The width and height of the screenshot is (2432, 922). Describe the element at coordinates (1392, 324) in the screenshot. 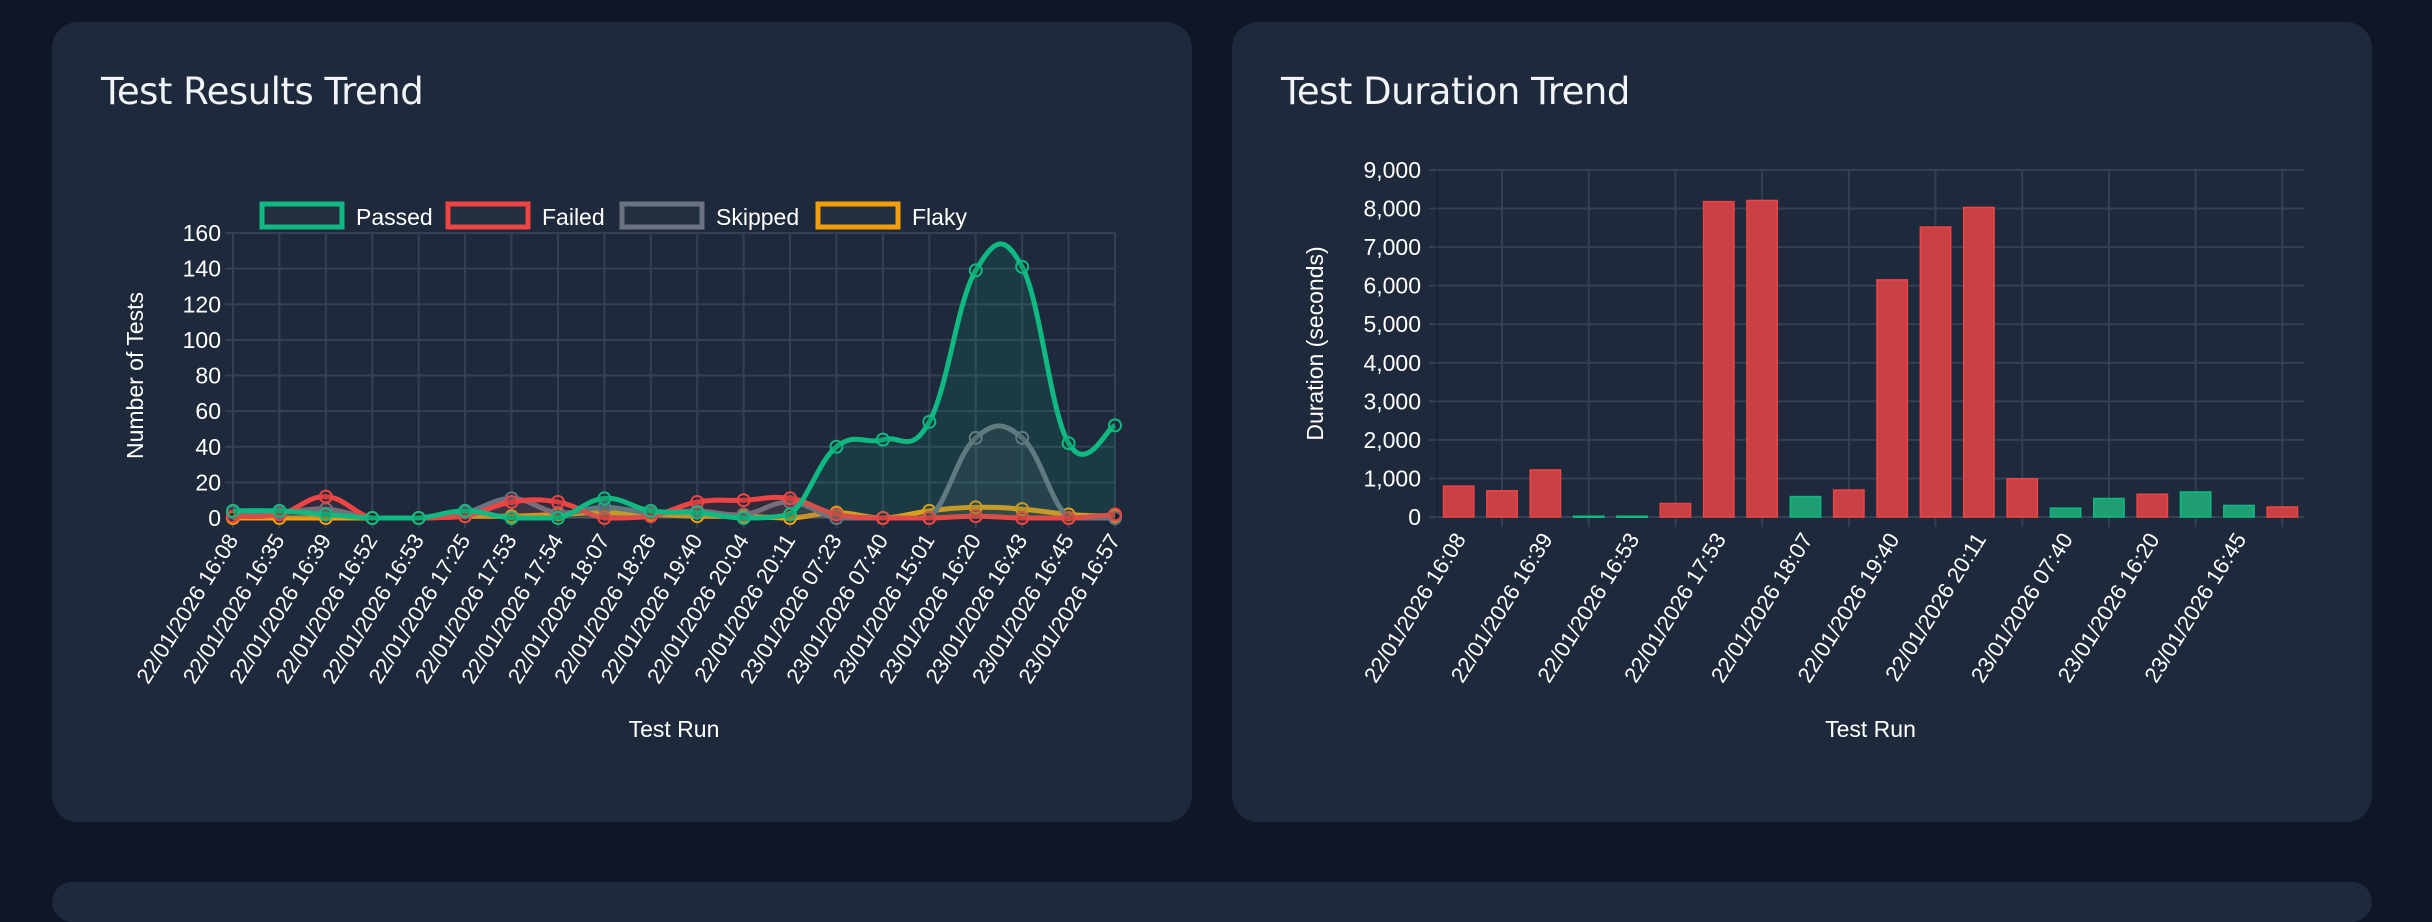

I see `y-tick-label: 5,000` at that location.